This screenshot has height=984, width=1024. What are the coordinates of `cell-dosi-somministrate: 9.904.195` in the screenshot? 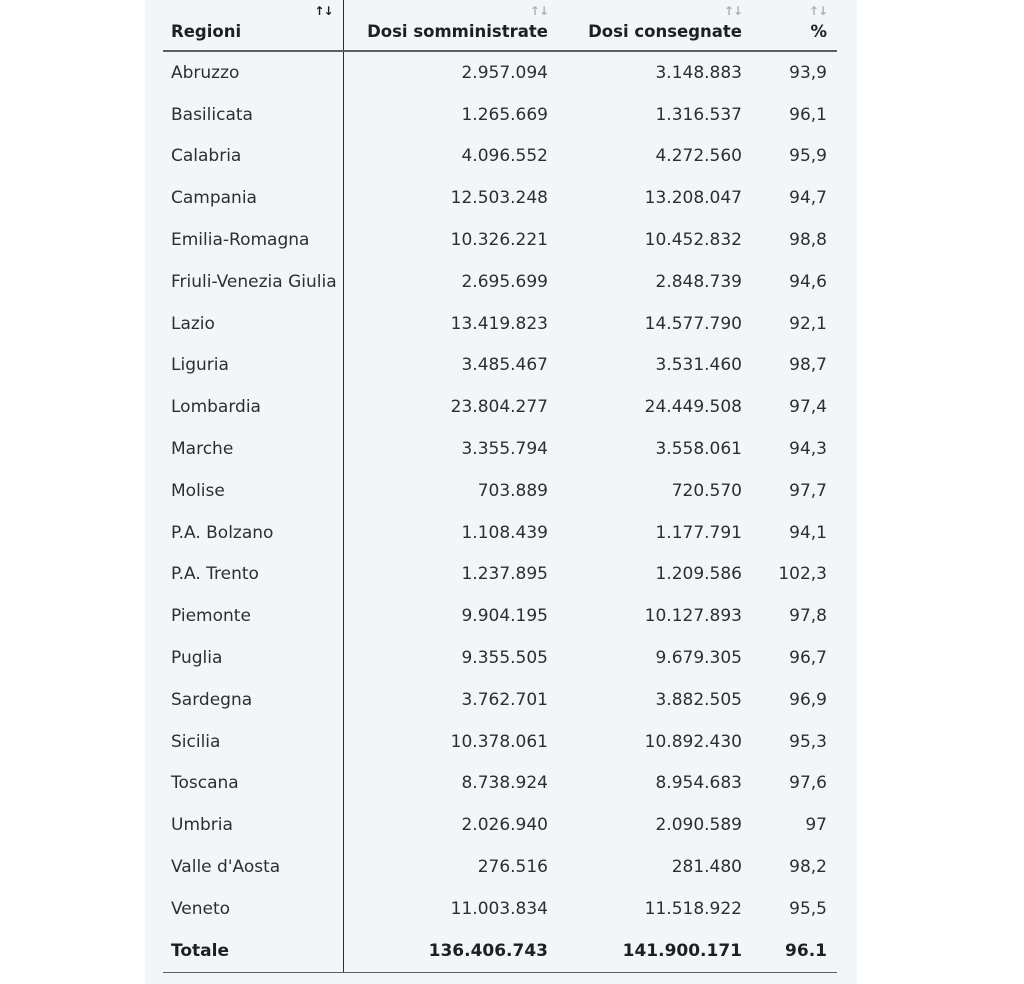 It's located at (504, 616).